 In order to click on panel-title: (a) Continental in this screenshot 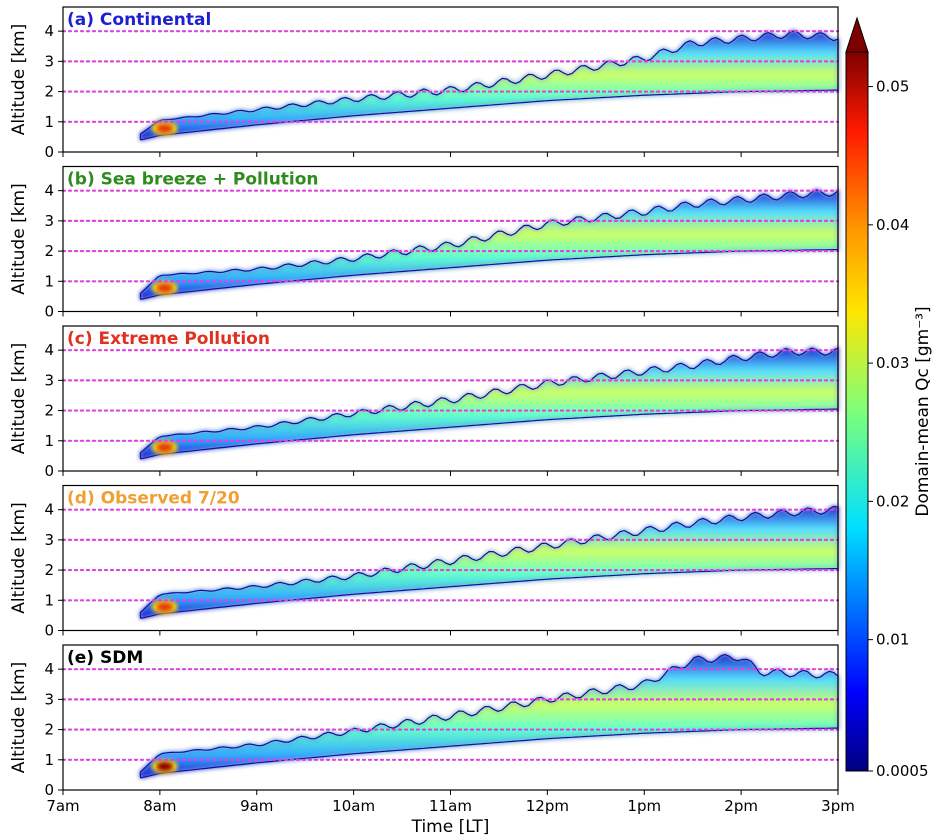, I will do `click(139, 20)`.